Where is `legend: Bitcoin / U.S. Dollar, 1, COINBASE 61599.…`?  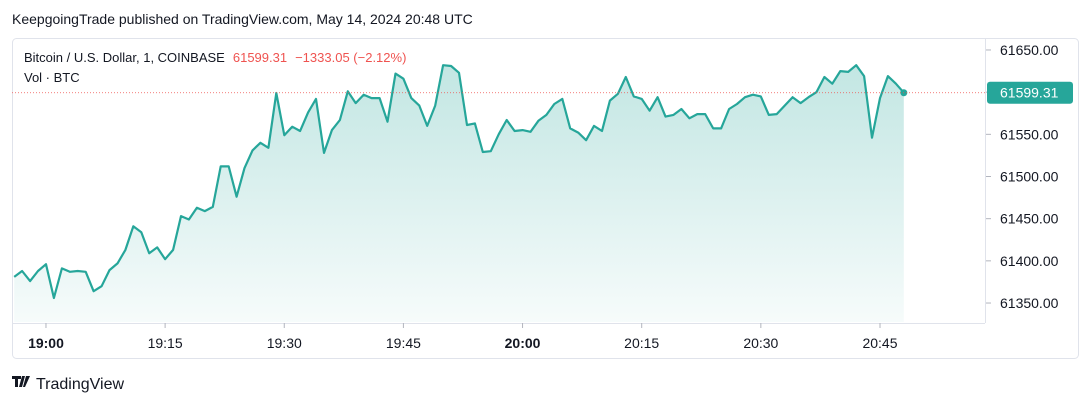
legend: Bitcoin / U.S. Dollar, 1, COINBASE 61599.… is located at coordinates (215, 57).